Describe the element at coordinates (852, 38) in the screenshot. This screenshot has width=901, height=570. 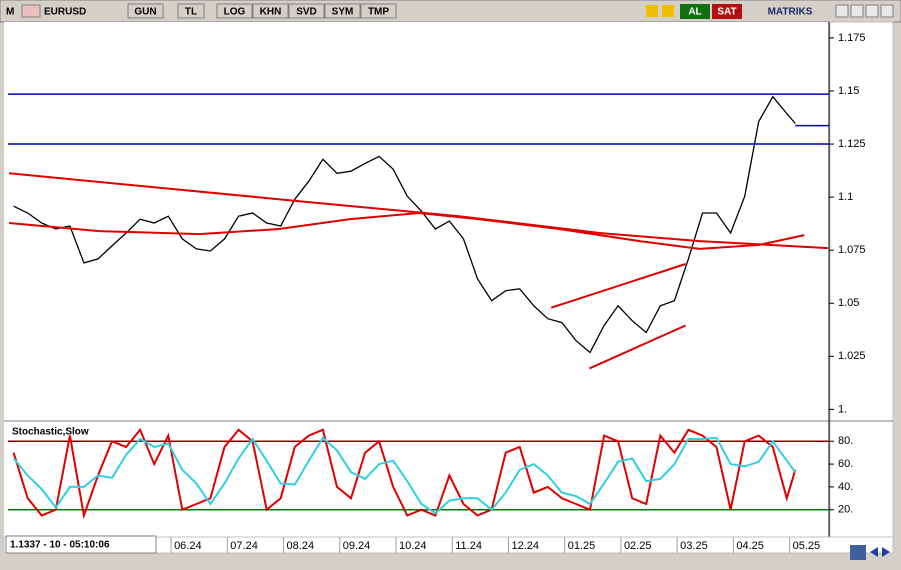
I see `y-tick-label: 1.175` at that location.